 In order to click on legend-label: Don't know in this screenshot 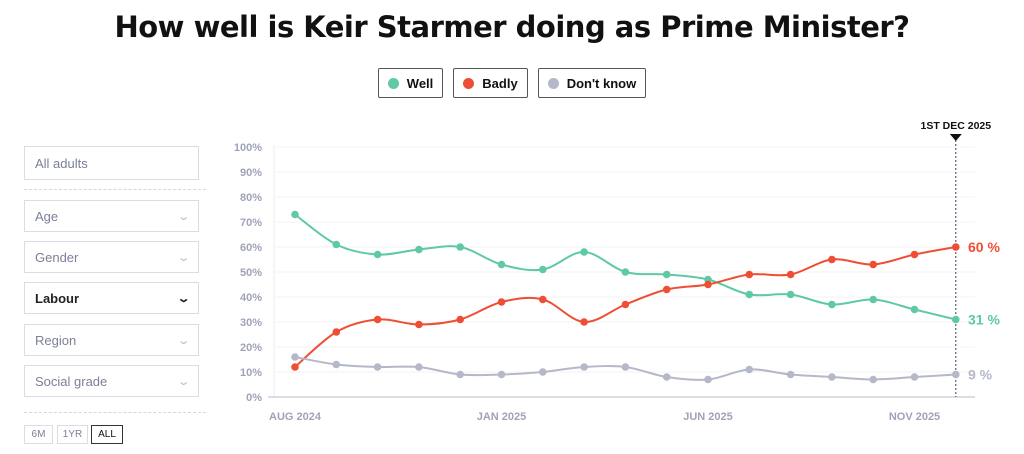, I will do `click(601, 83)`.